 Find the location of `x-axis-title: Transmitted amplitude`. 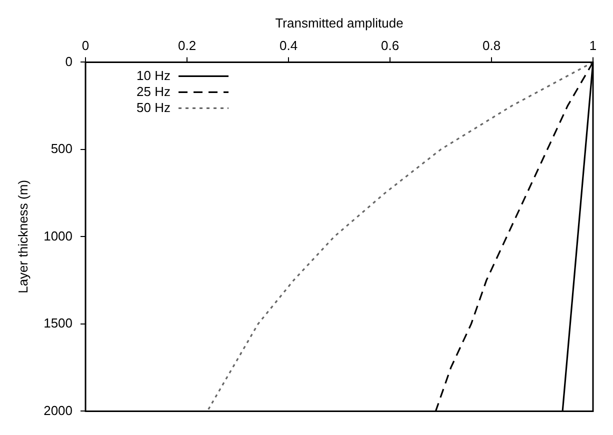

x-axis-title: Transmitted amplitude is located at coordinates (339, 22).